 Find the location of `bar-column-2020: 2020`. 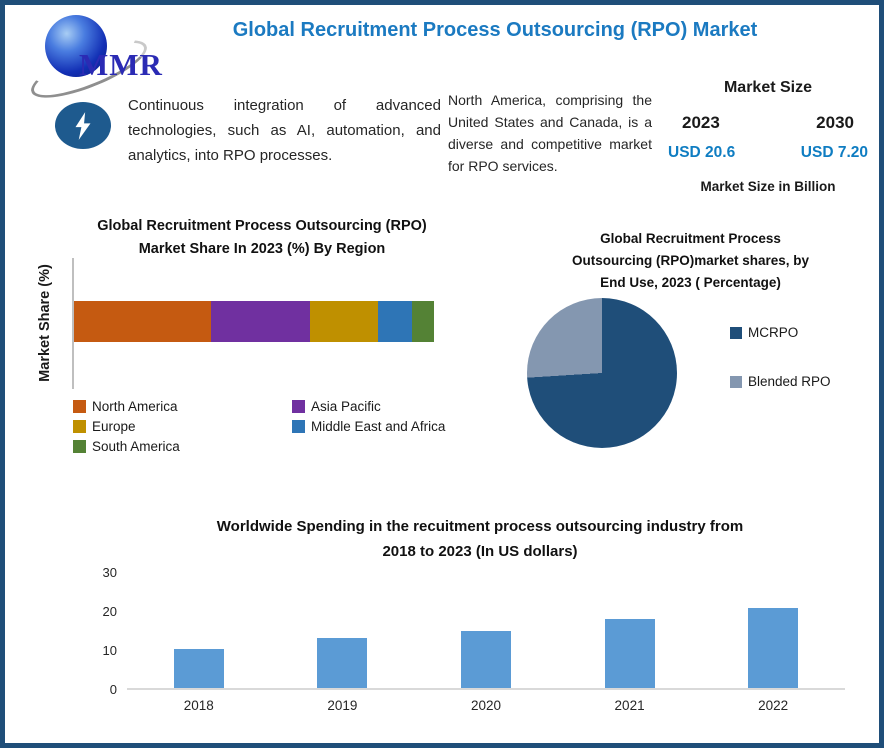

bar-column-2020: 2020 is located at coordinates (486, 643).